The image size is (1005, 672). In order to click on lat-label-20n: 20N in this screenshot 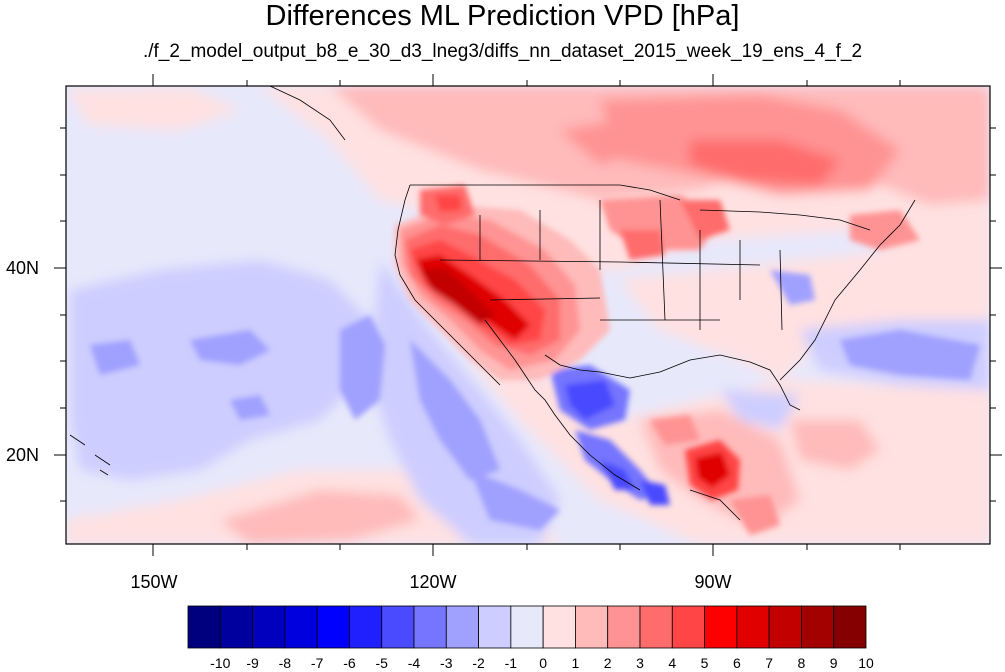, I will do `click(23, 455)`.